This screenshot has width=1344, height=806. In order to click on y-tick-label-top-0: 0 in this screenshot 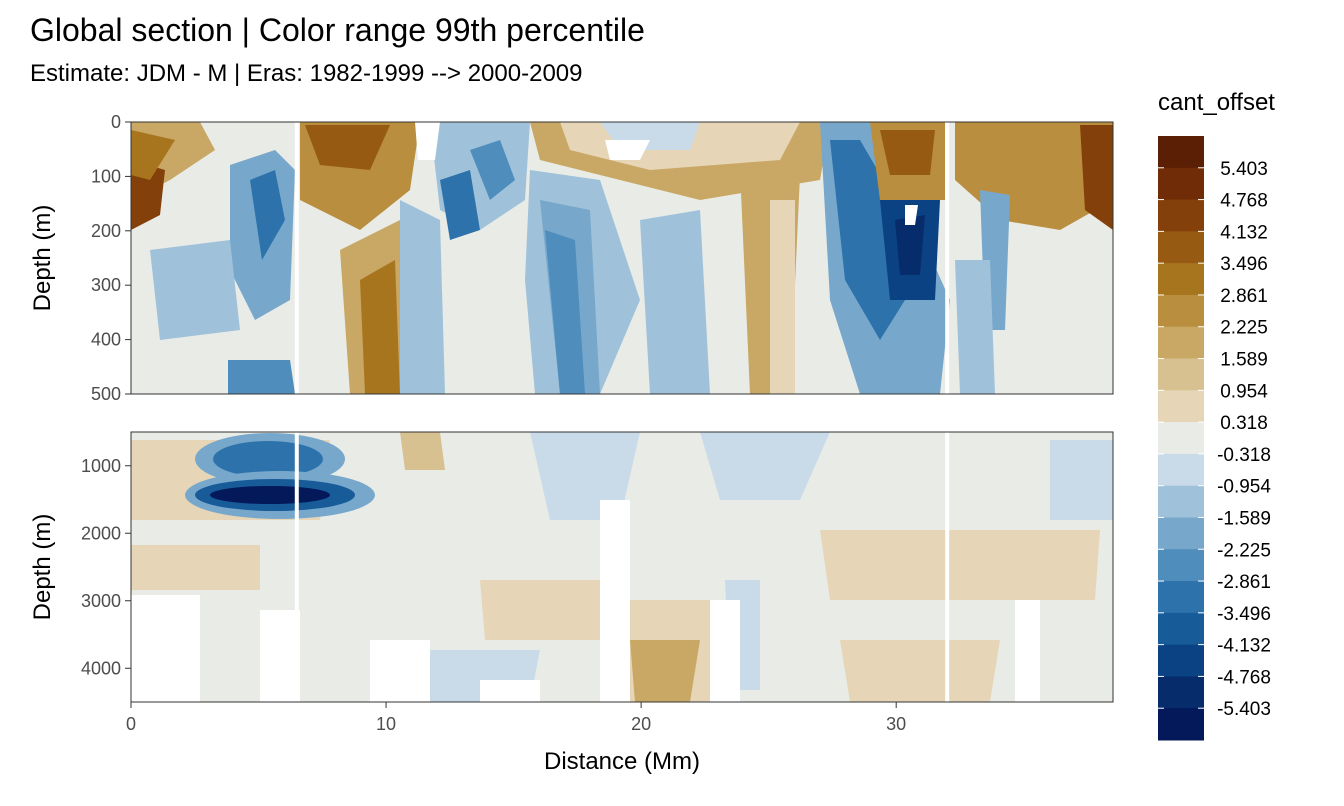, I will do `click(116, 122)`.